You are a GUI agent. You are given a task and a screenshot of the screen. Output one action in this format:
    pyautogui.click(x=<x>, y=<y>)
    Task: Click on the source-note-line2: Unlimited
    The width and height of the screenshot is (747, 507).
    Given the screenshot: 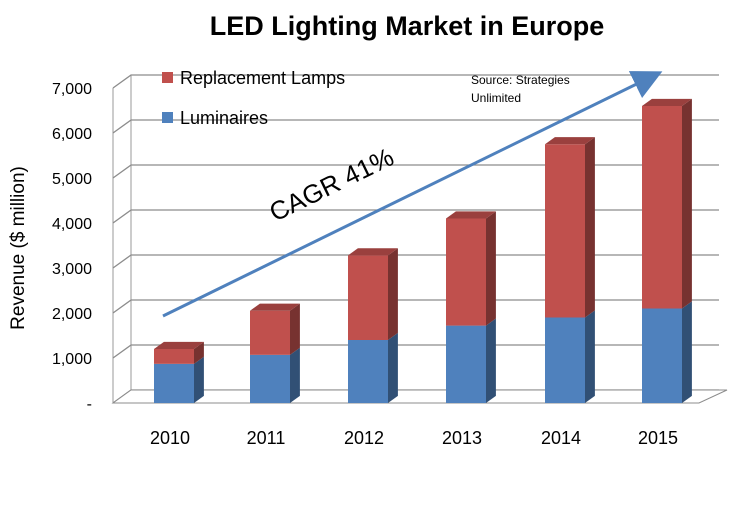 What is the action you would take?
    pyautogui.click(x=496, y=98)
    